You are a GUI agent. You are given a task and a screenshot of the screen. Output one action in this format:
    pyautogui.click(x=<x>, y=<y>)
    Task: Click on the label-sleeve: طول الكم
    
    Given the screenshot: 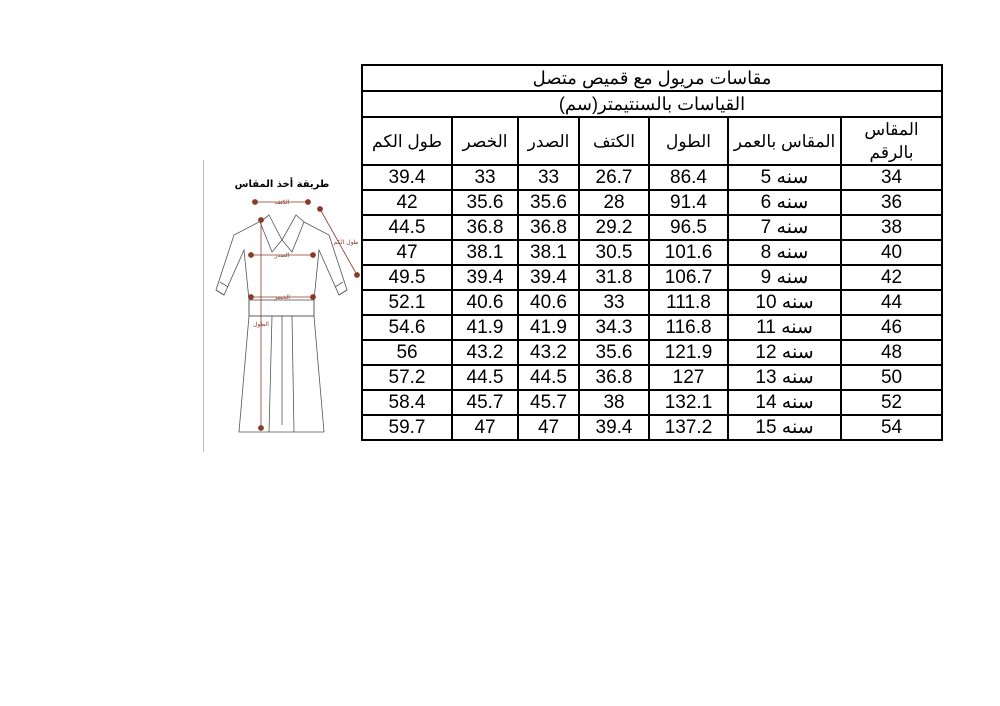 What is the action you would take?
    pyautogui.click(x=346, y=242)
    